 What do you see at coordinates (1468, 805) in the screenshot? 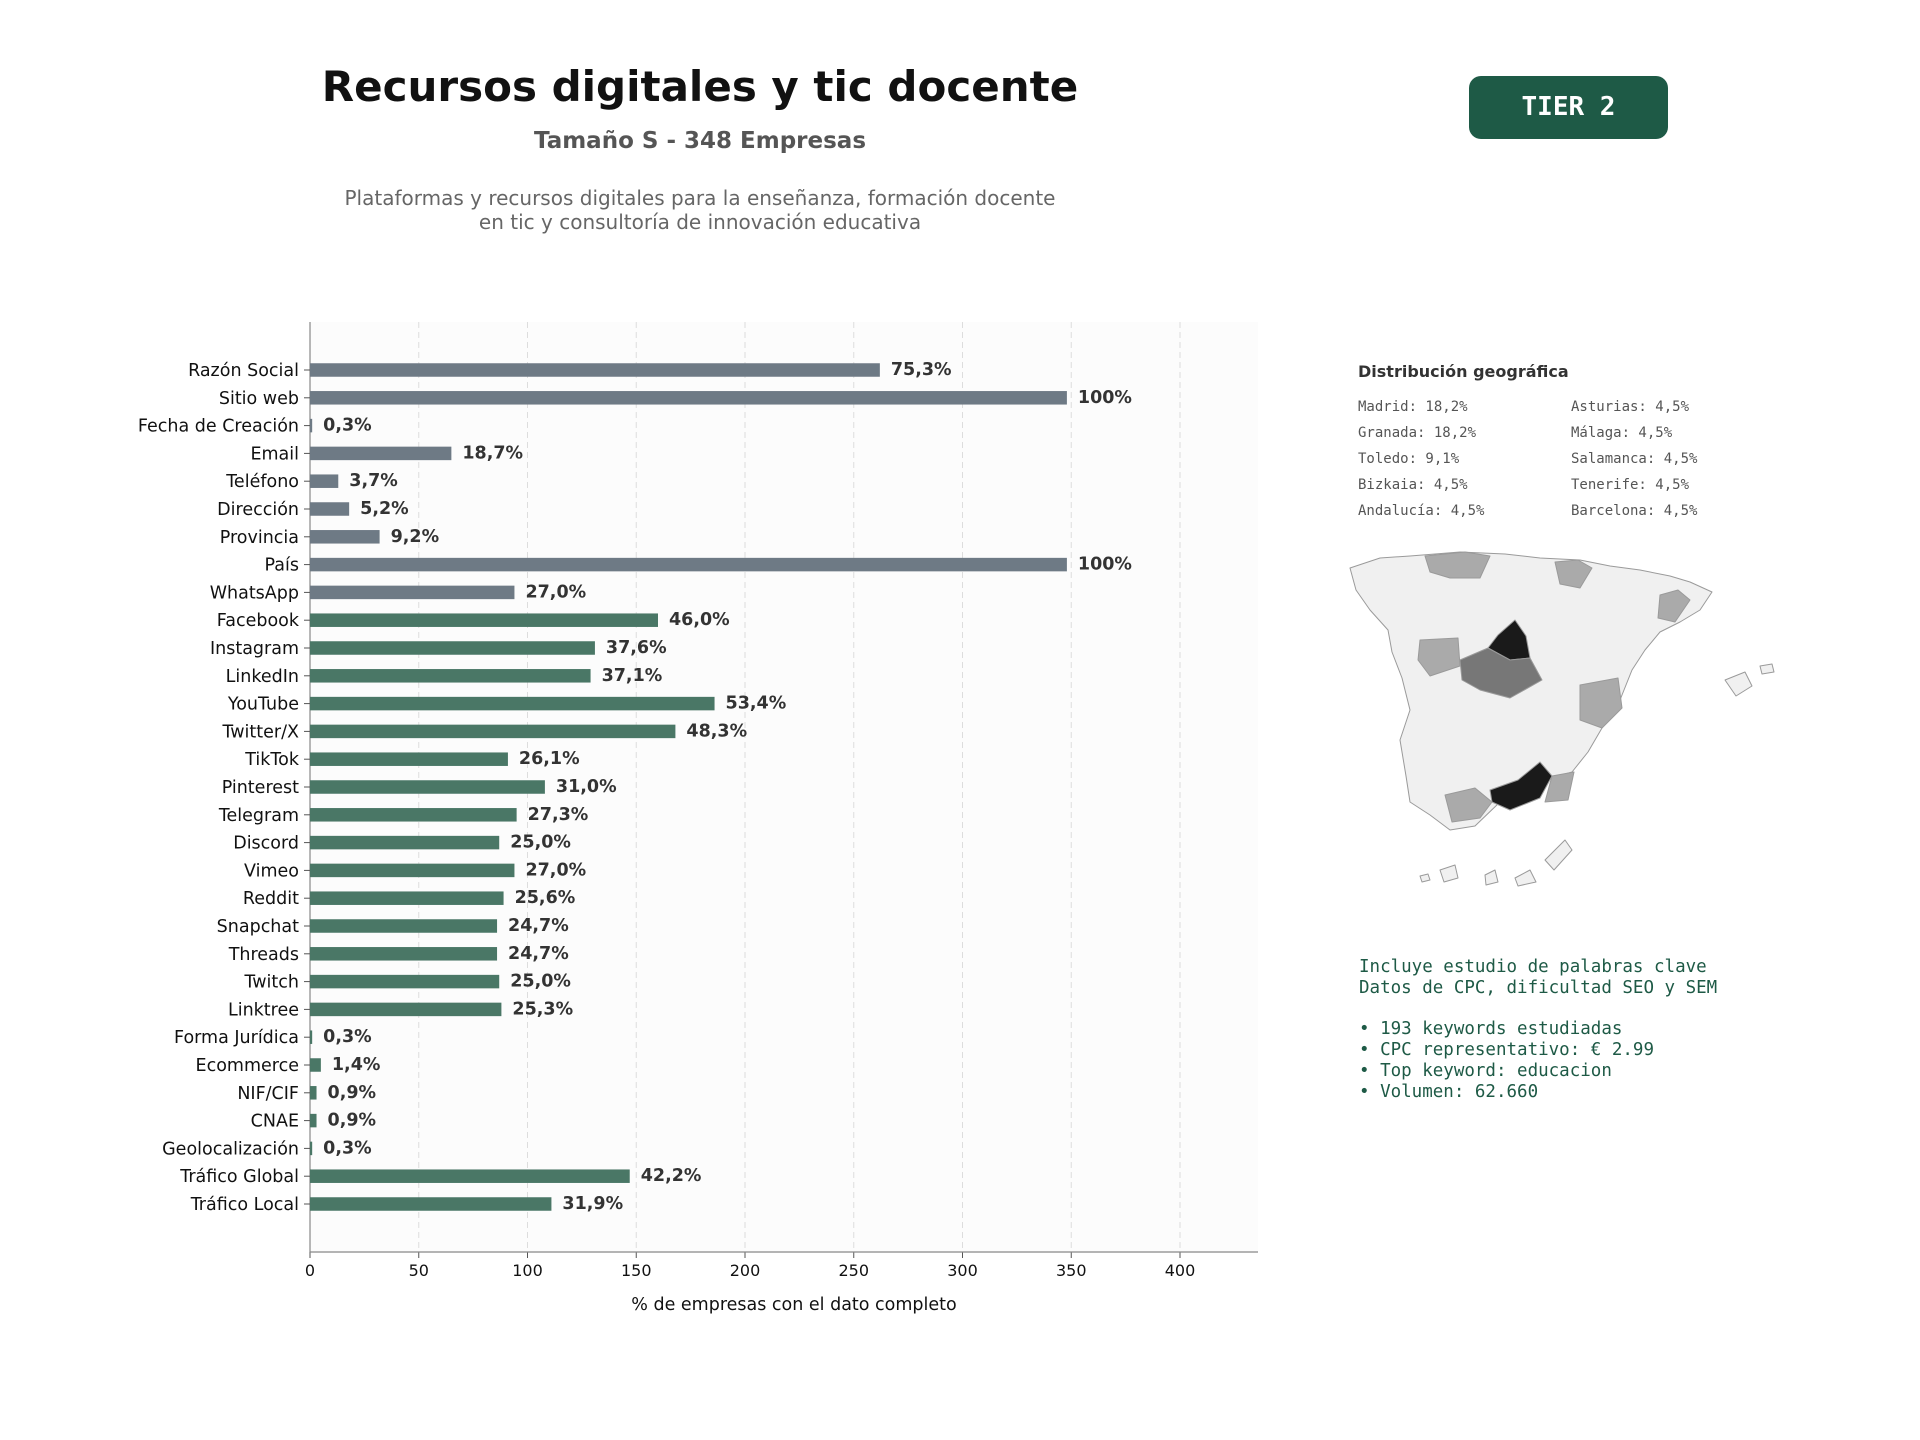
I see `map-region-malaga` at bounding box center [1468, 805].